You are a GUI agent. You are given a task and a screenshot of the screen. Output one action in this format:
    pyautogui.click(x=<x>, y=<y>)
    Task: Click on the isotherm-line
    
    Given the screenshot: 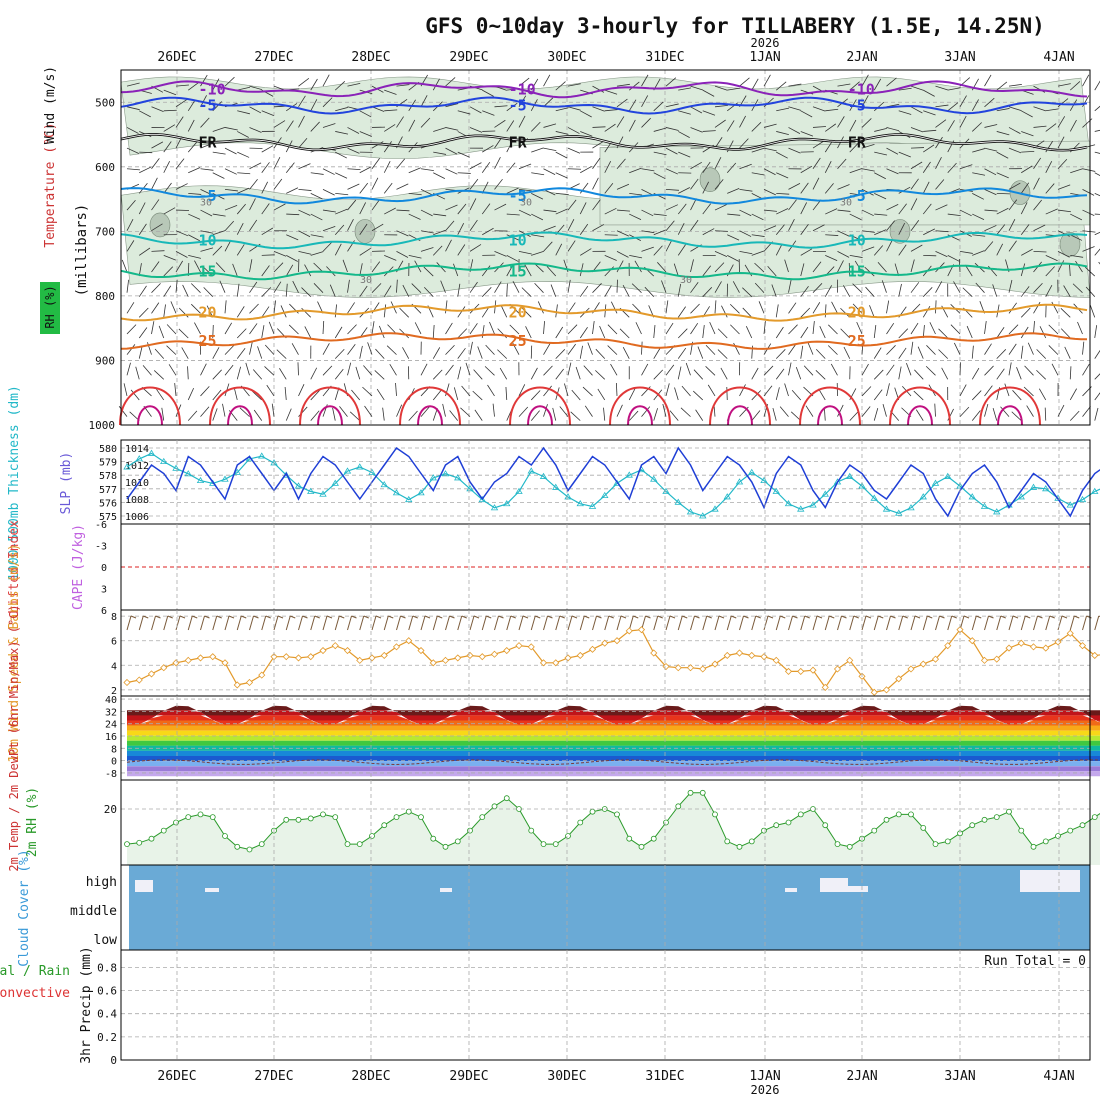 What is the action you would take?
    pyautogui.click(x=604, y=89)
    